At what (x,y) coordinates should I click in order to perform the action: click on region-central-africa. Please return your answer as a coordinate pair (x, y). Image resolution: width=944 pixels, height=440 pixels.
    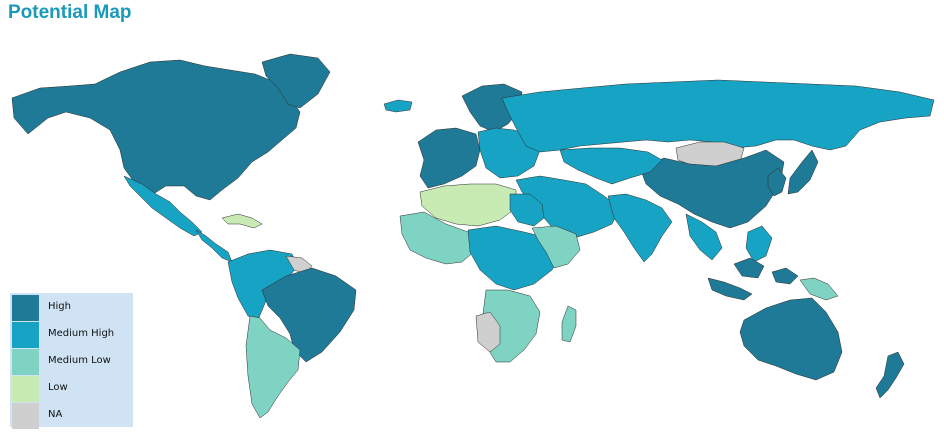
    Looking at the image, I should click on (514, 258).